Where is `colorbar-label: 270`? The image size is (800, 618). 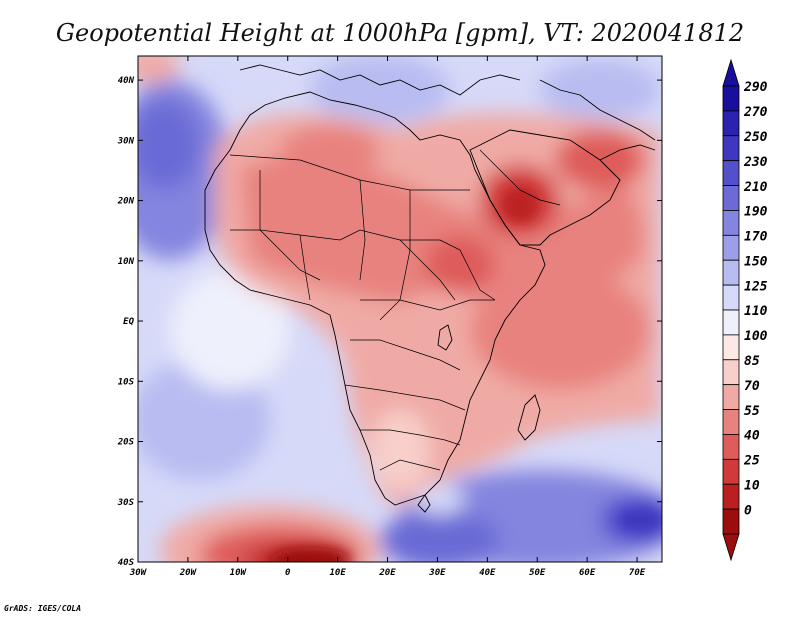
colorbar-label: 270 is located at coordinates (755, 112).